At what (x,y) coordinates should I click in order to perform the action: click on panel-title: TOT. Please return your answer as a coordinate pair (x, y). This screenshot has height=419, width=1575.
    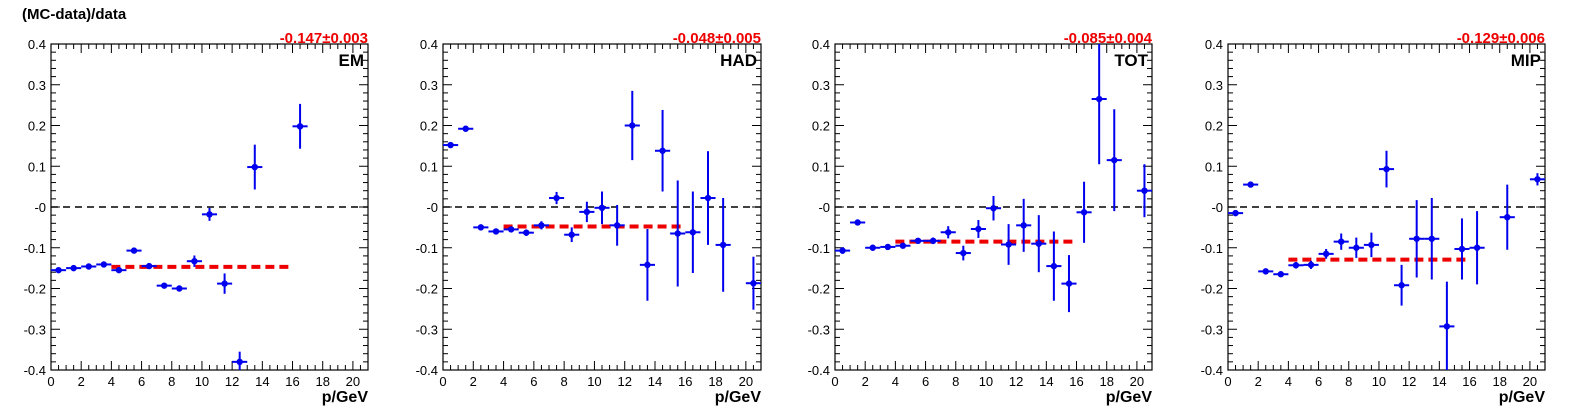
    Looking at the image, I should click on (1131, 60).